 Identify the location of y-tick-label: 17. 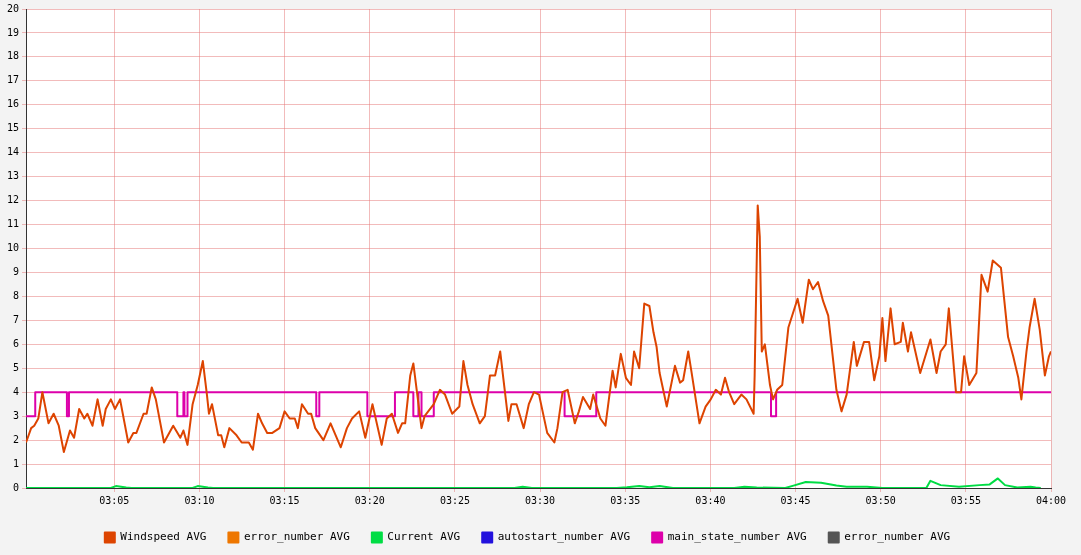
(13, 80).